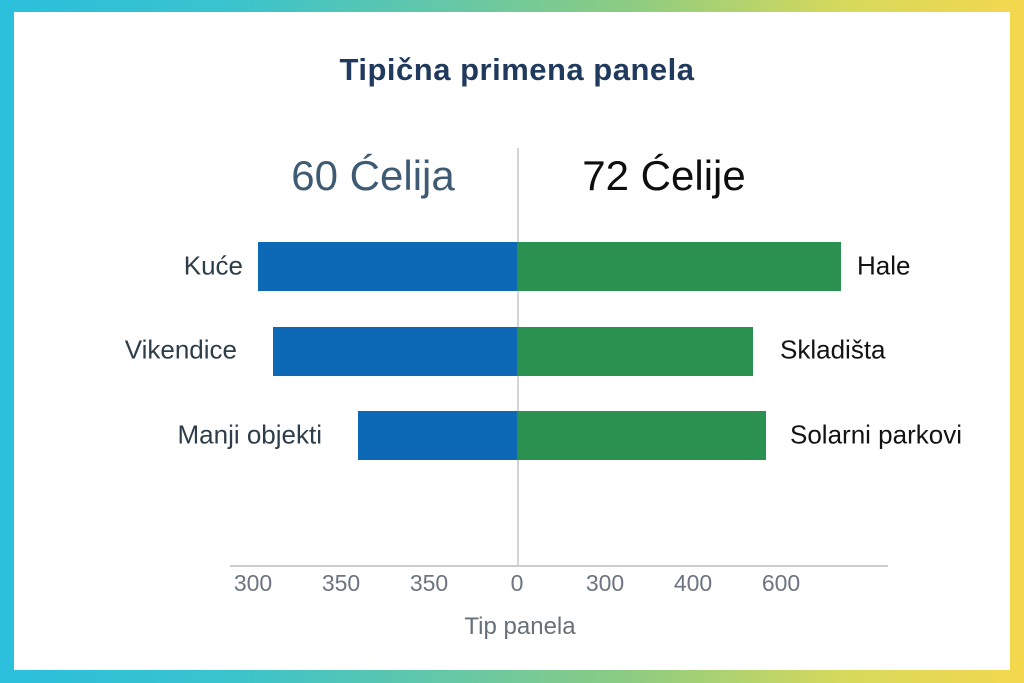 Image resolution: width=1024 pixels, height=683 pixels. What do you see at coordinates (876, 434) in the screenshot?
I see `category-label-solarni-parkovi: Solarni parkovi` at bounding box center [876, 434].